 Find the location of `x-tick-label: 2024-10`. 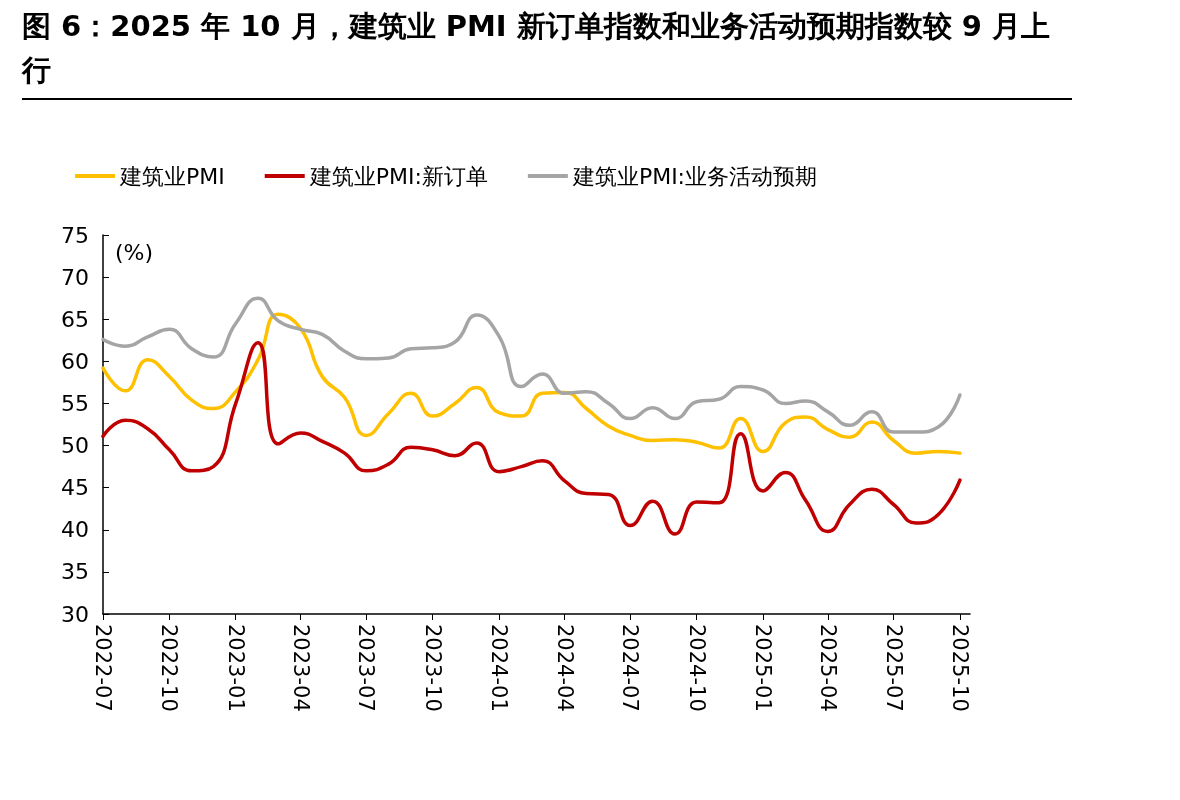

x-tick-label: 2024-10 is located at coordinates (696, 668).